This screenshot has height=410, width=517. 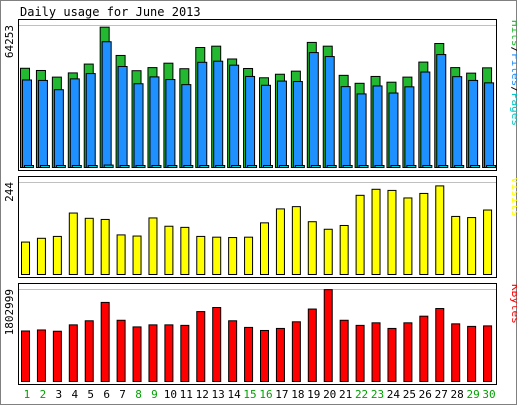 I want to click on x-tick-label-day-5: 5, so click(x=90, y=394).